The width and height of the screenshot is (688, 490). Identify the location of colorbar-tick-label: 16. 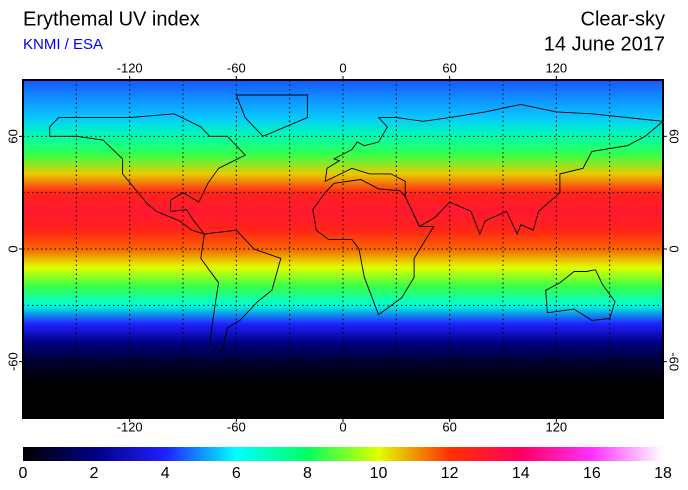
(592, 473).